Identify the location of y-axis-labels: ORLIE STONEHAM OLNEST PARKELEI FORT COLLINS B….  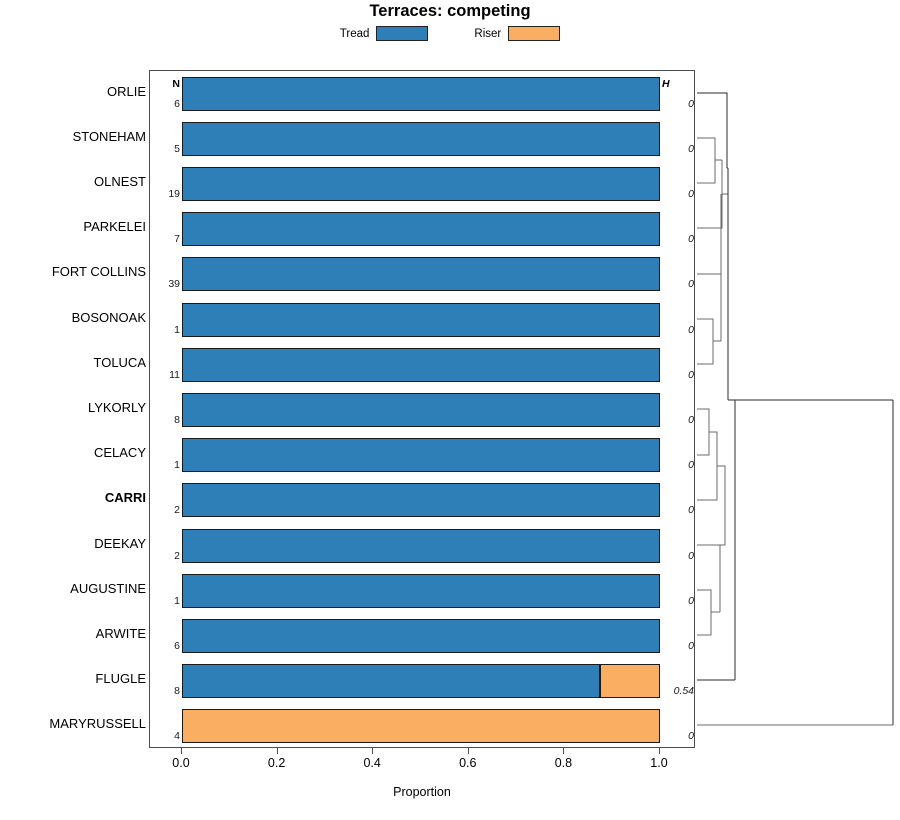
(73, 409).